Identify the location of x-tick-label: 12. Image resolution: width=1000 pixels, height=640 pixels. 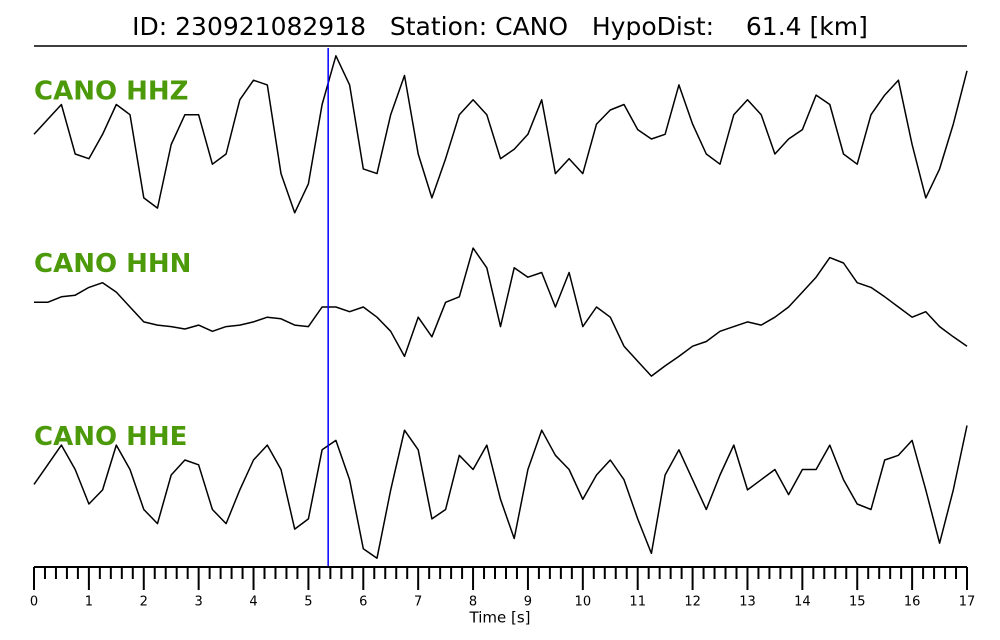
(692, 602).